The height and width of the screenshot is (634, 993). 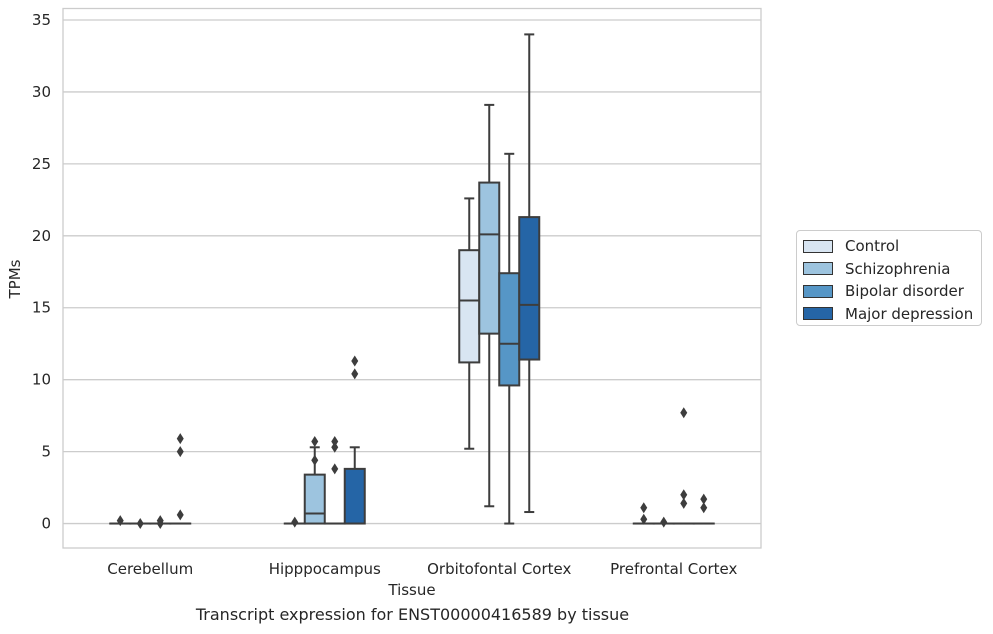 I want to click on x-tick-label: Cerebellum, so click(x=150, y=569).